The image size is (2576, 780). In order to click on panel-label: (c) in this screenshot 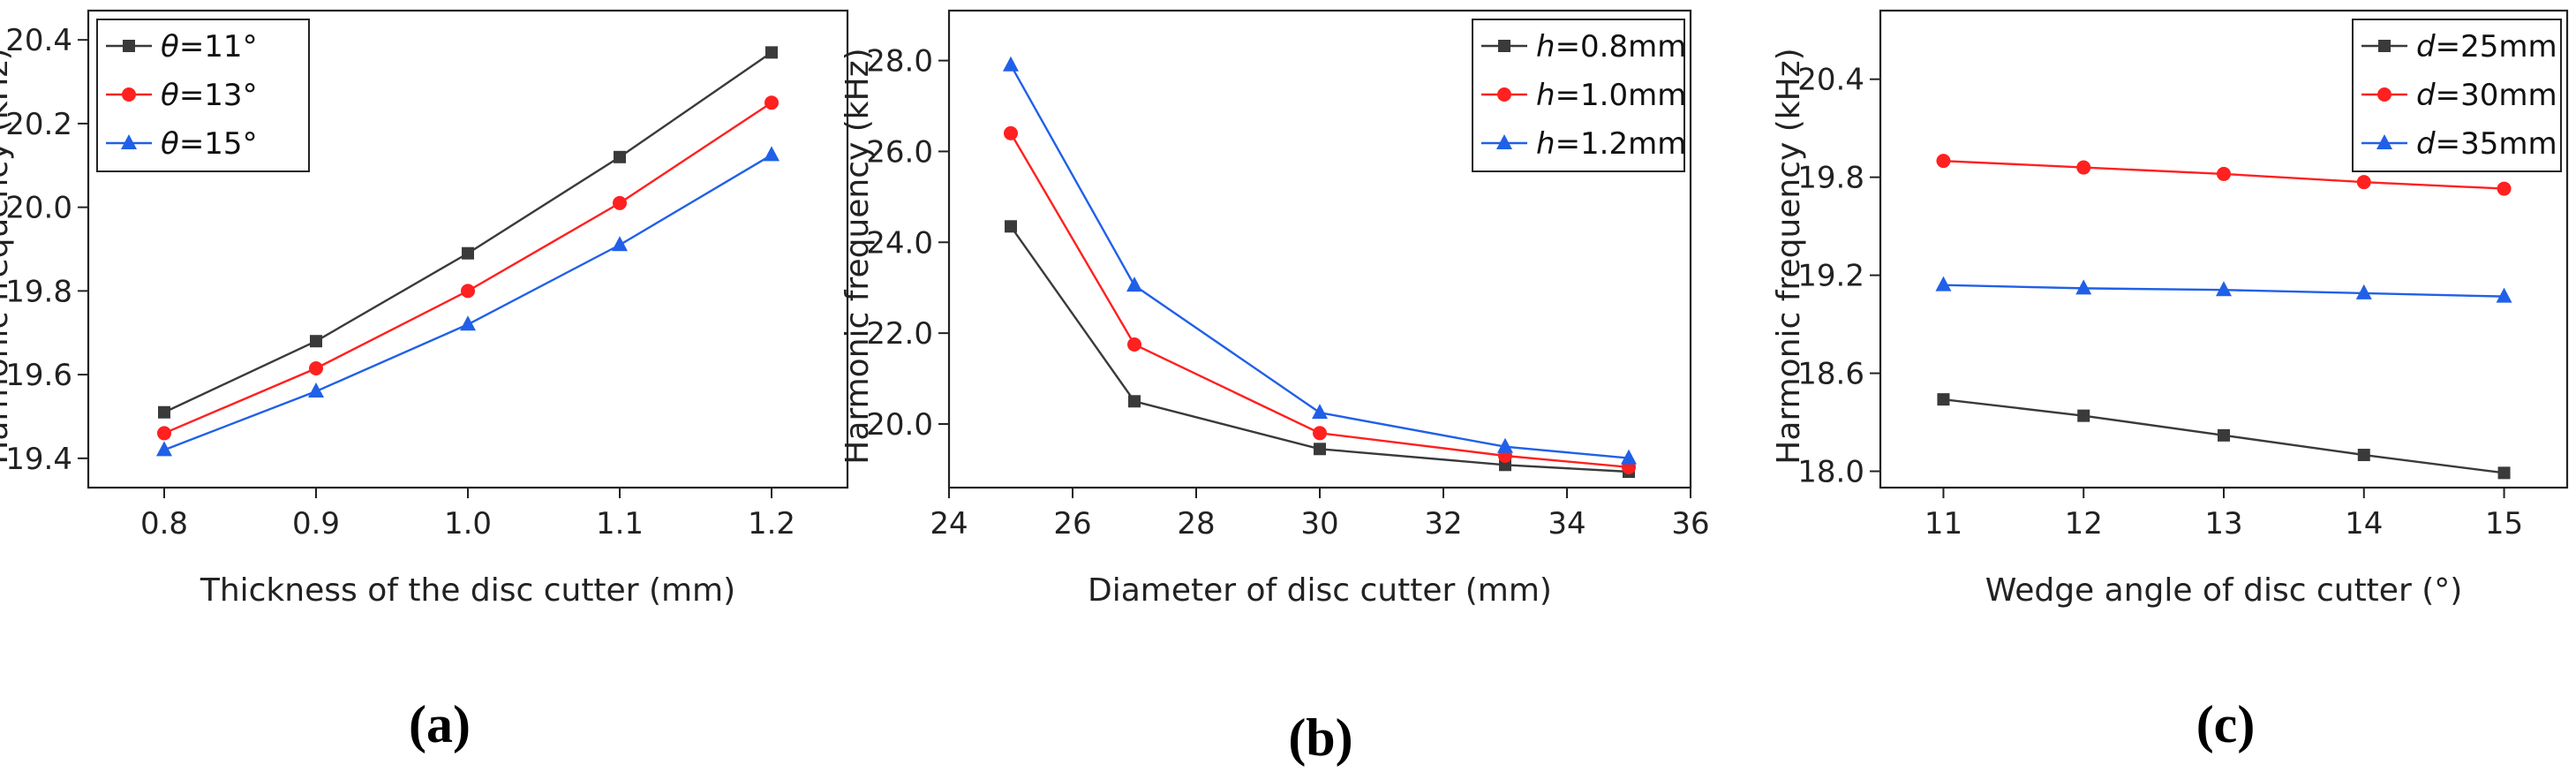, I will do `click(2226, 724)`.